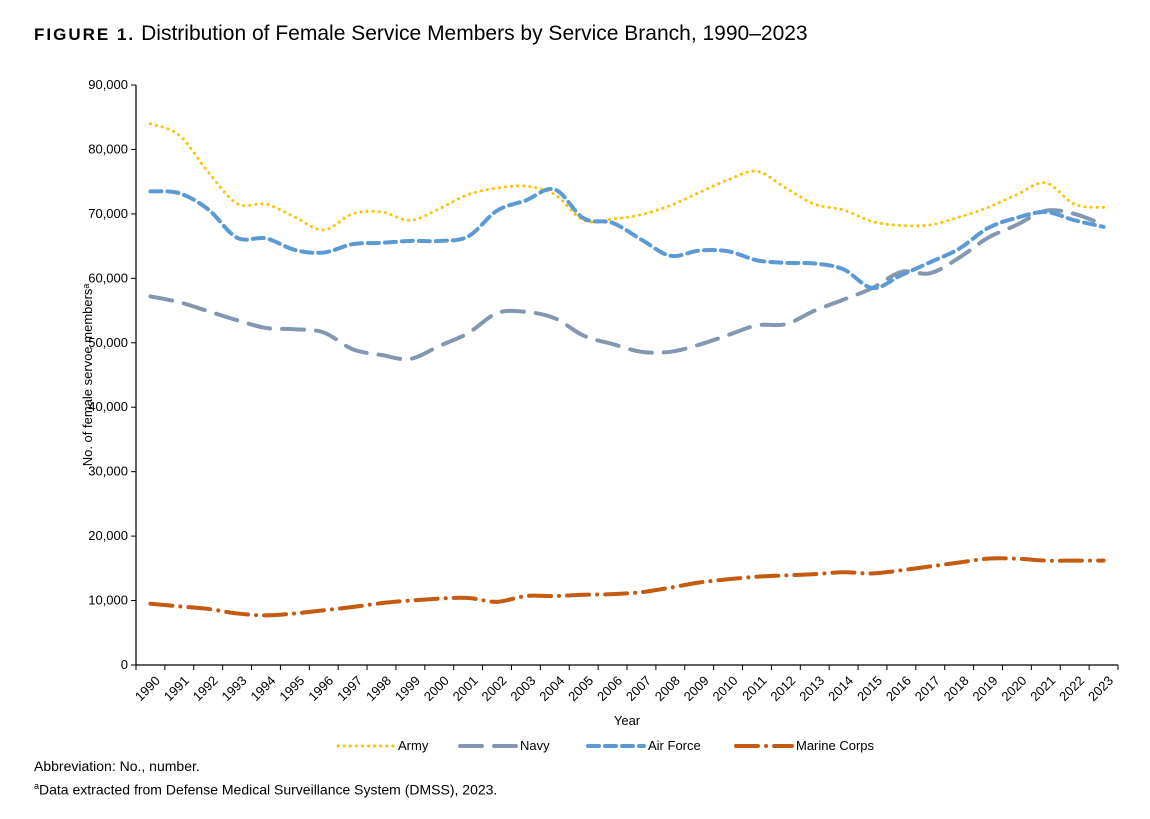 The image size is (1150, 819). I want to click on x-tick-label: 2000, so click(436, 688).